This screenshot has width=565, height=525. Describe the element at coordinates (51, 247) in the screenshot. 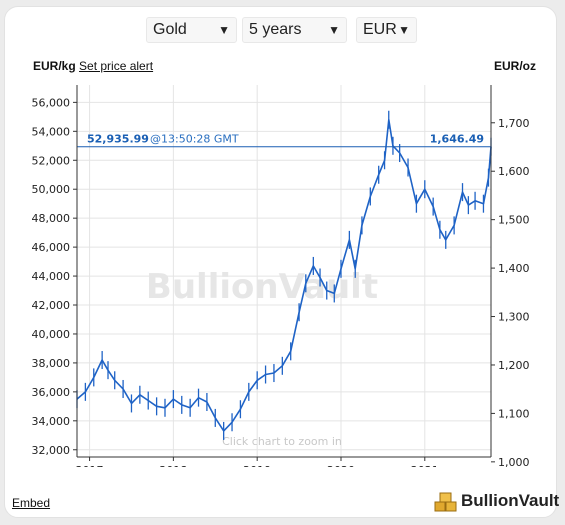

I see `y-tick-label-left: 46,000` at that location.